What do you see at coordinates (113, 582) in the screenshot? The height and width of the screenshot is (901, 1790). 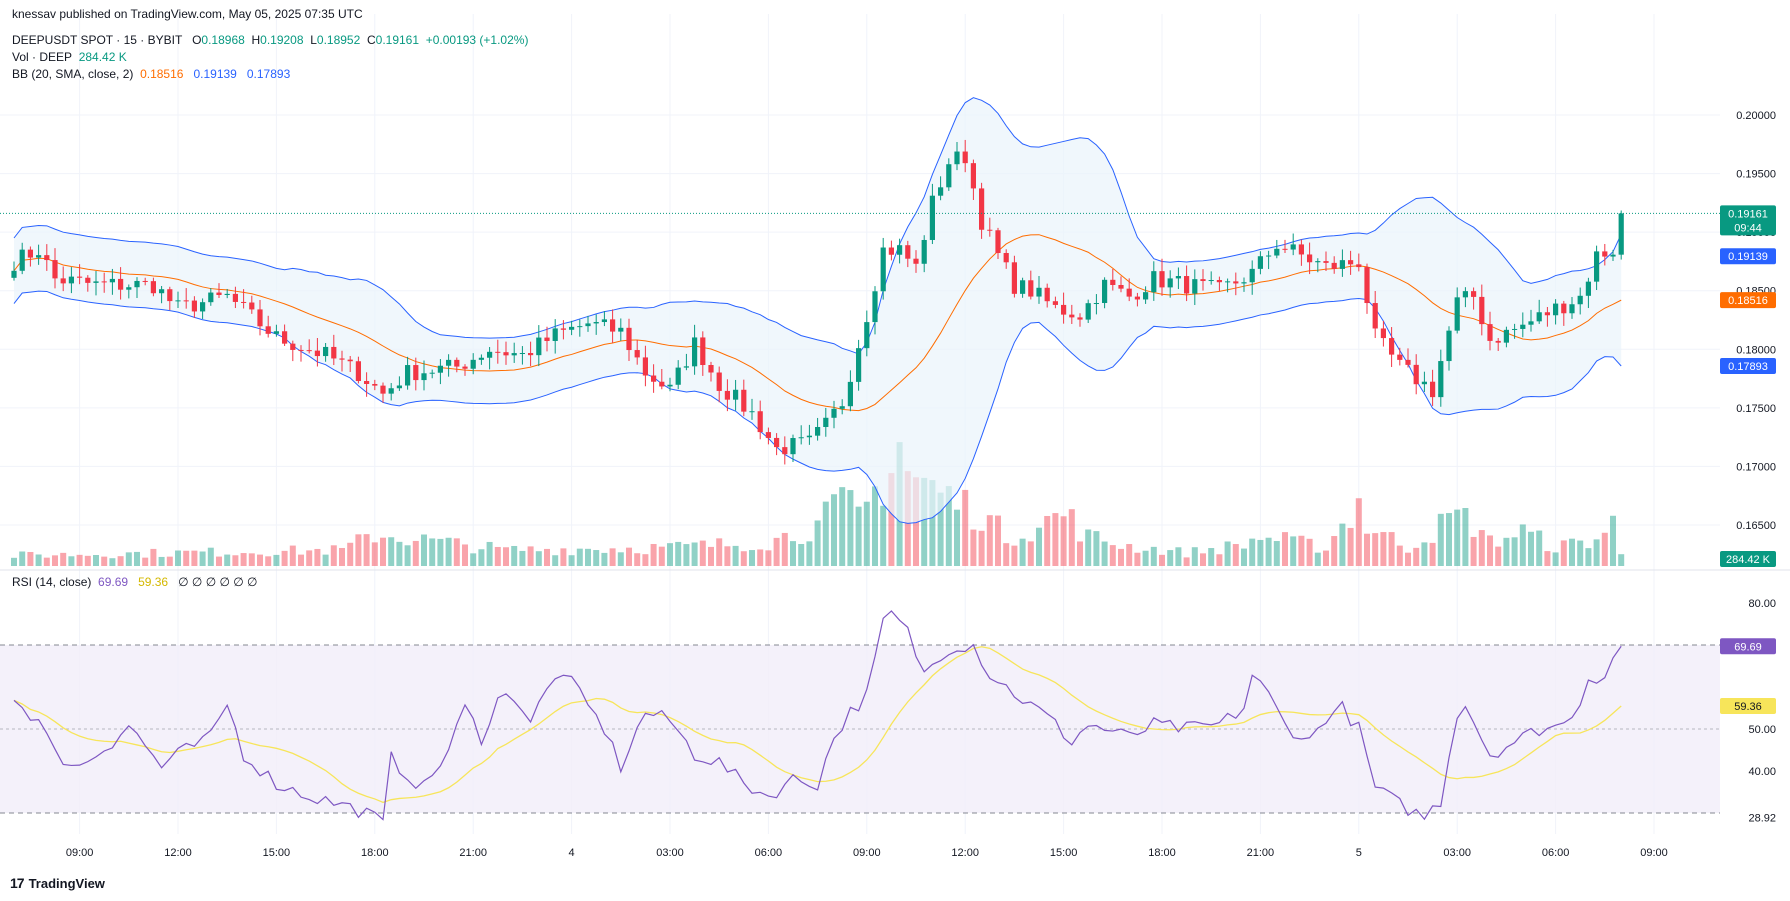 I see `rsi-value: 69.69` at bounding box center [113, 582].